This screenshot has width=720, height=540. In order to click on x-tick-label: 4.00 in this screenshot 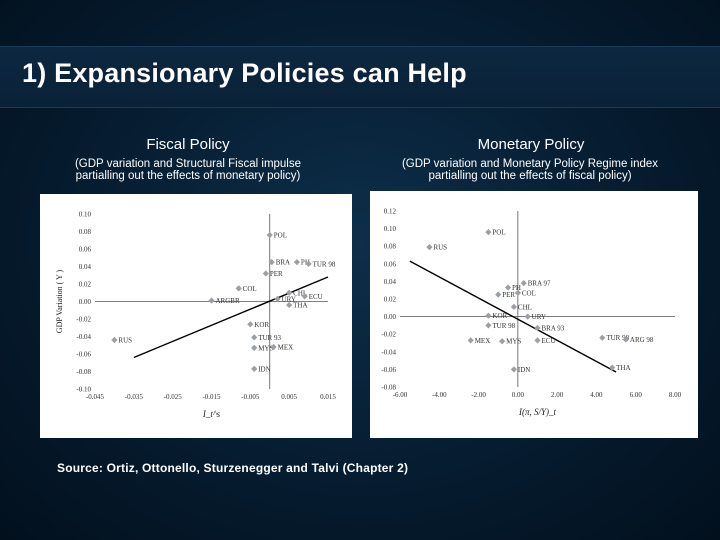, I will do `click(596, 395)`.